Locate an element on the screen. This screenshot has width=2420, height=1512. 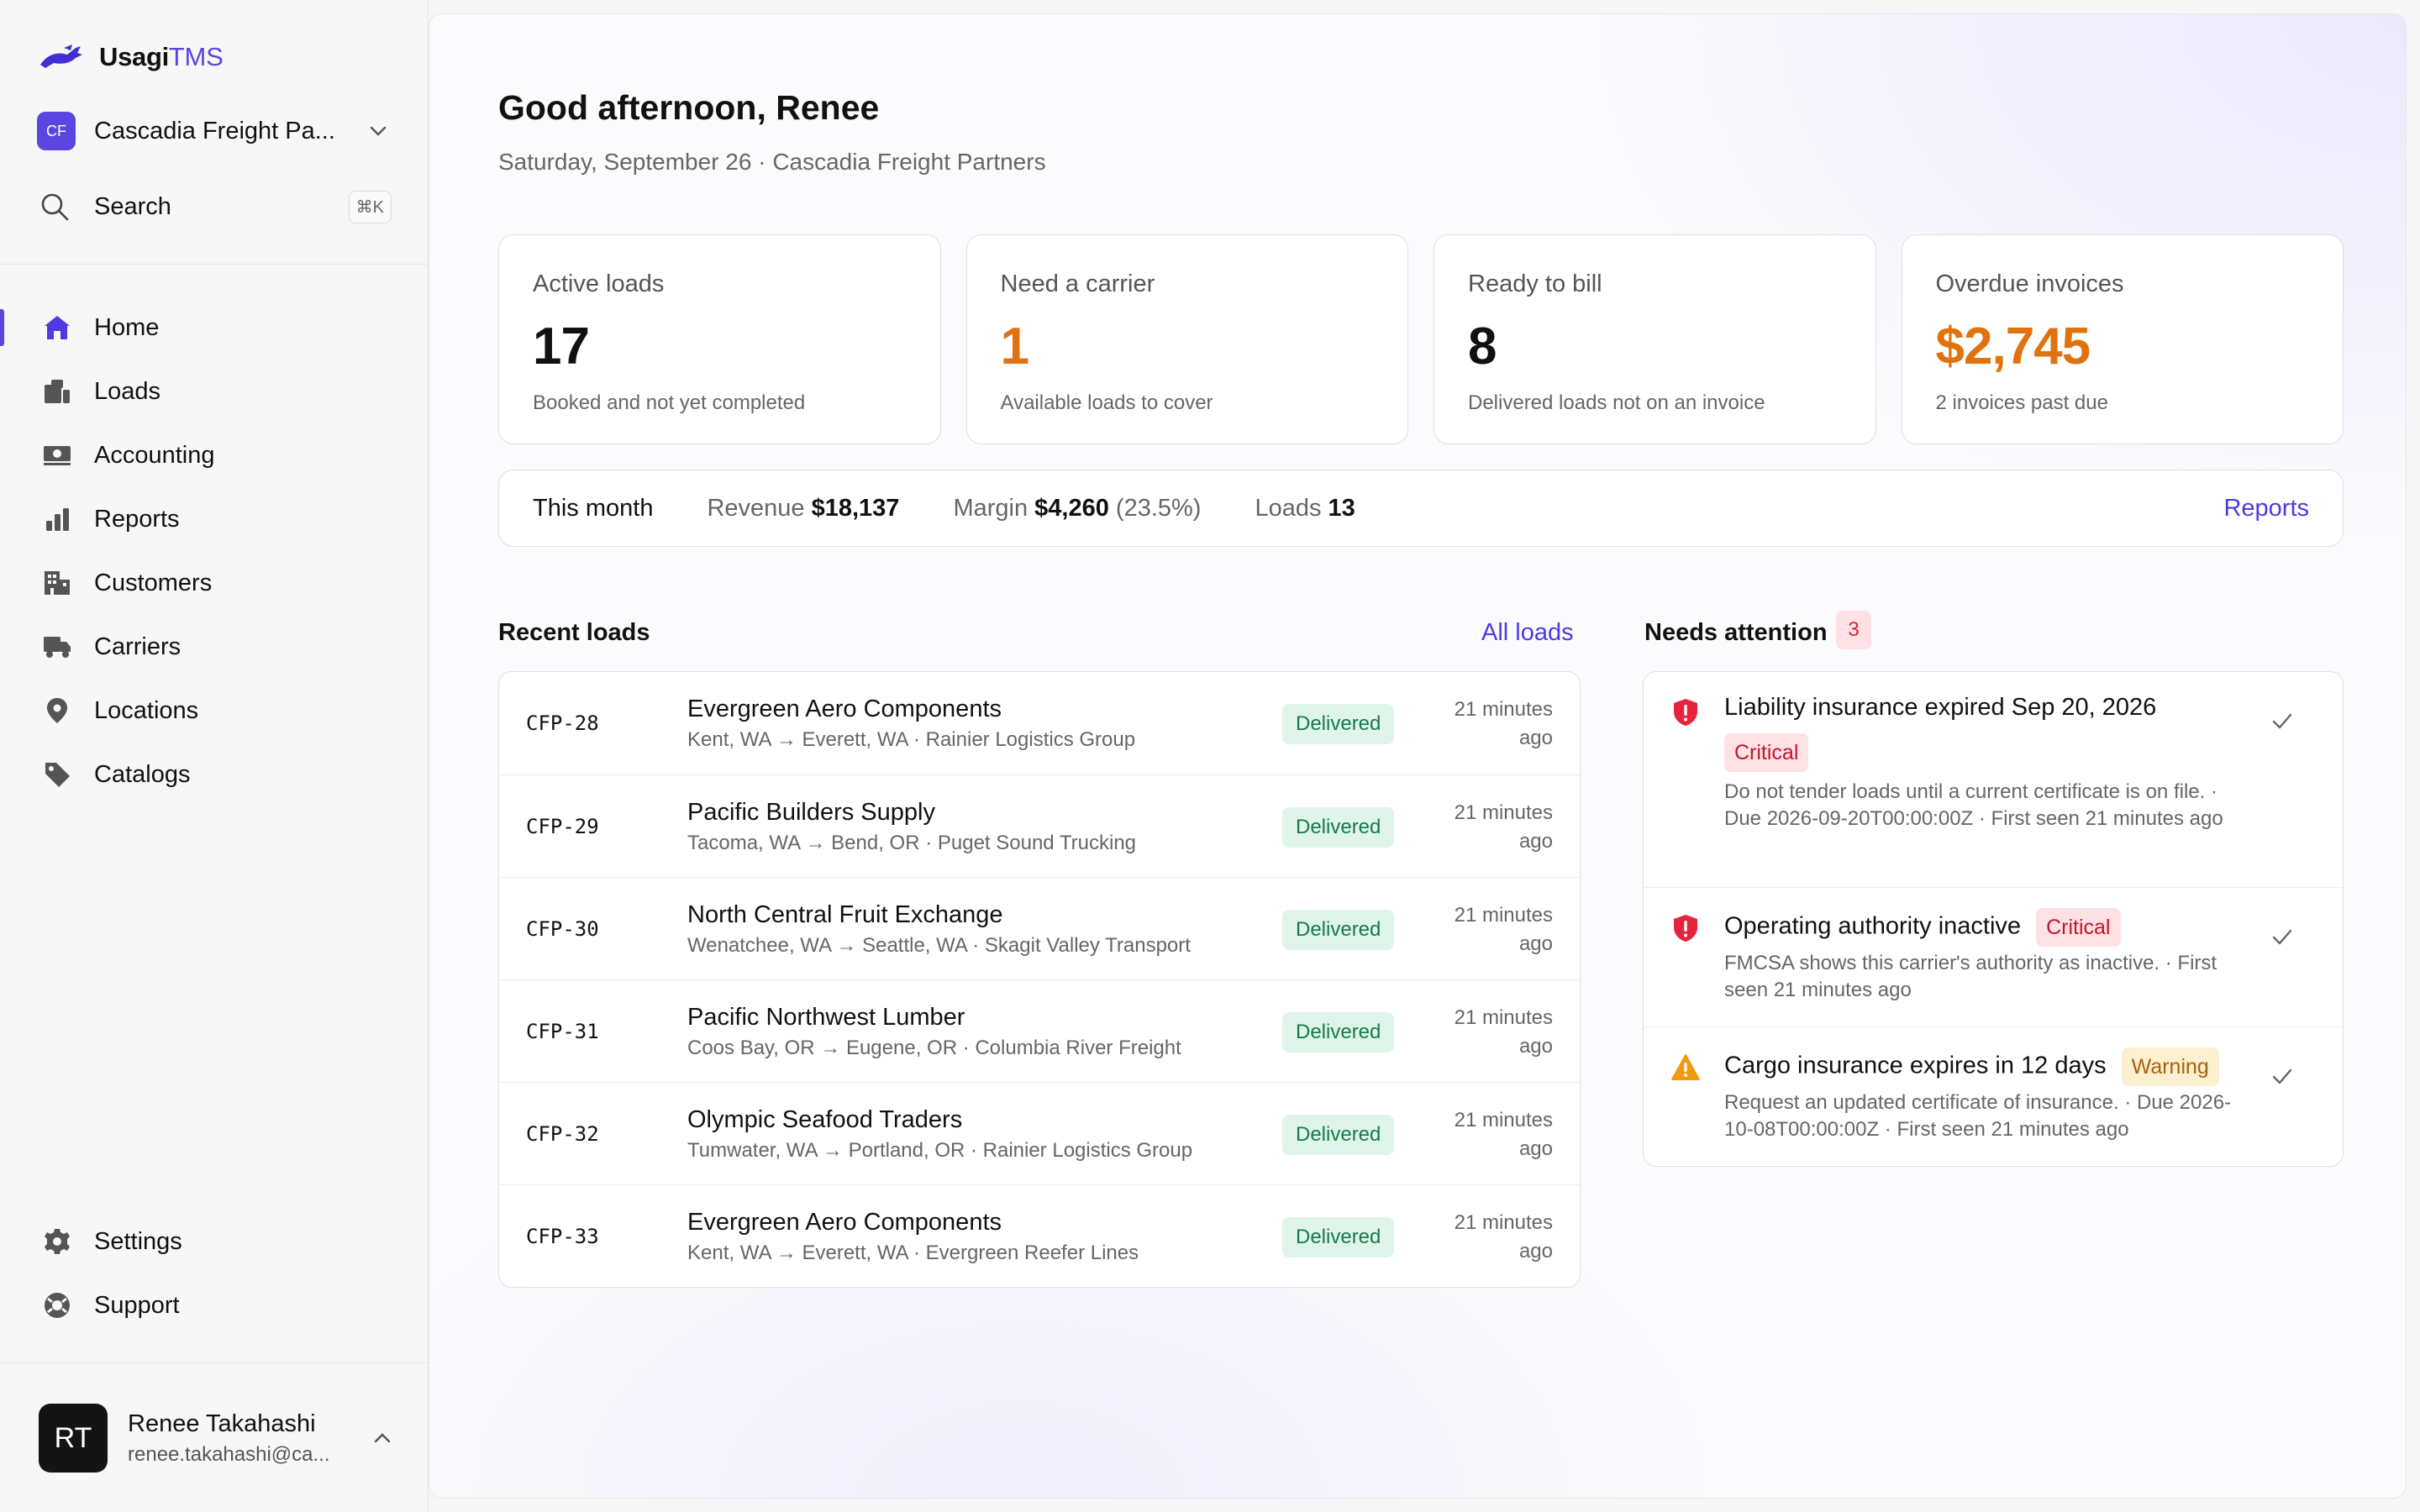
stat-label: Need a carrier is located at coordinates (1077, 283).